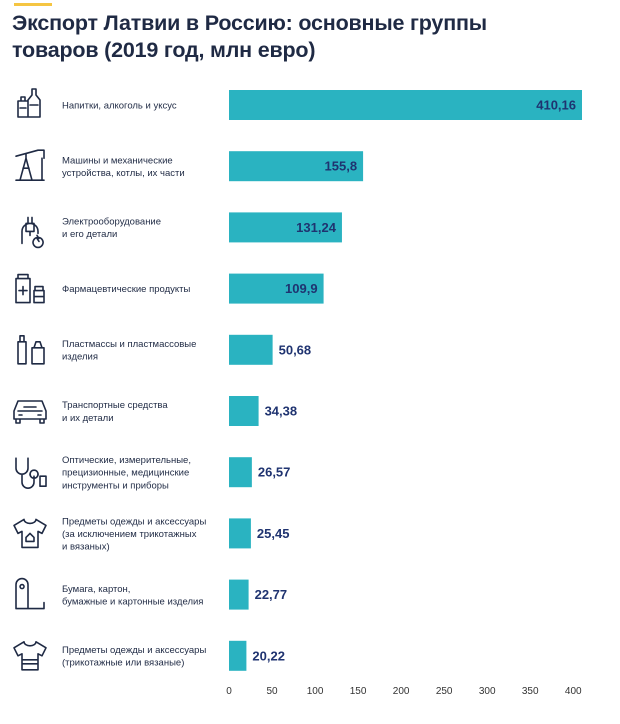  What do you see at coordinates (132, 601) in the screenshot?
I see `category-label: бумажные и картонные изделия` at bounding box center [132, 601].